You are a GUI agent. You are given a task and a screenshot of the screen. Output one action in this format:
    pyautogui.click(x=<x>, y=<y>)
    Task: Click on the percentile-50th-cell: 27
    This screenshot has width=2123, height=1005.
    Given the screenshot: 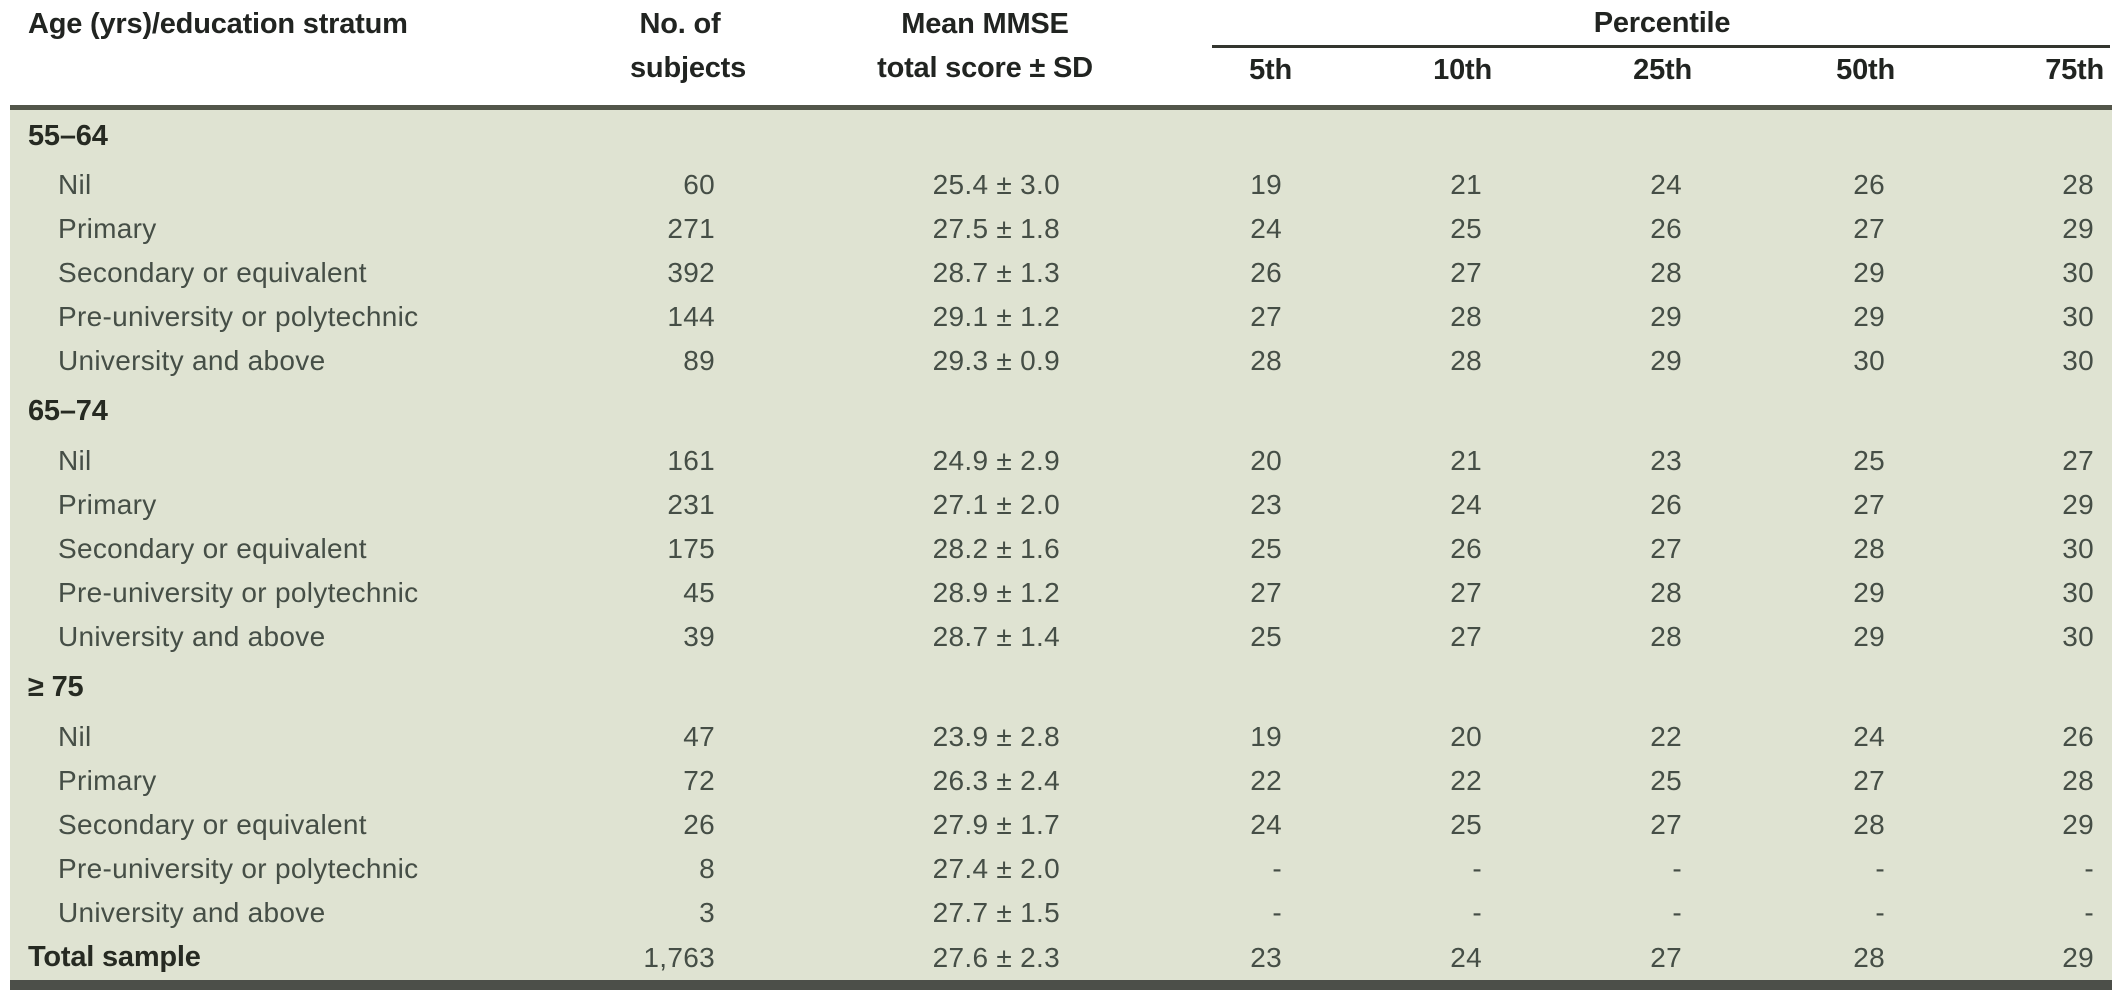 What is the action you would take?
    pyautogui.click(x=1869, y=780)
    